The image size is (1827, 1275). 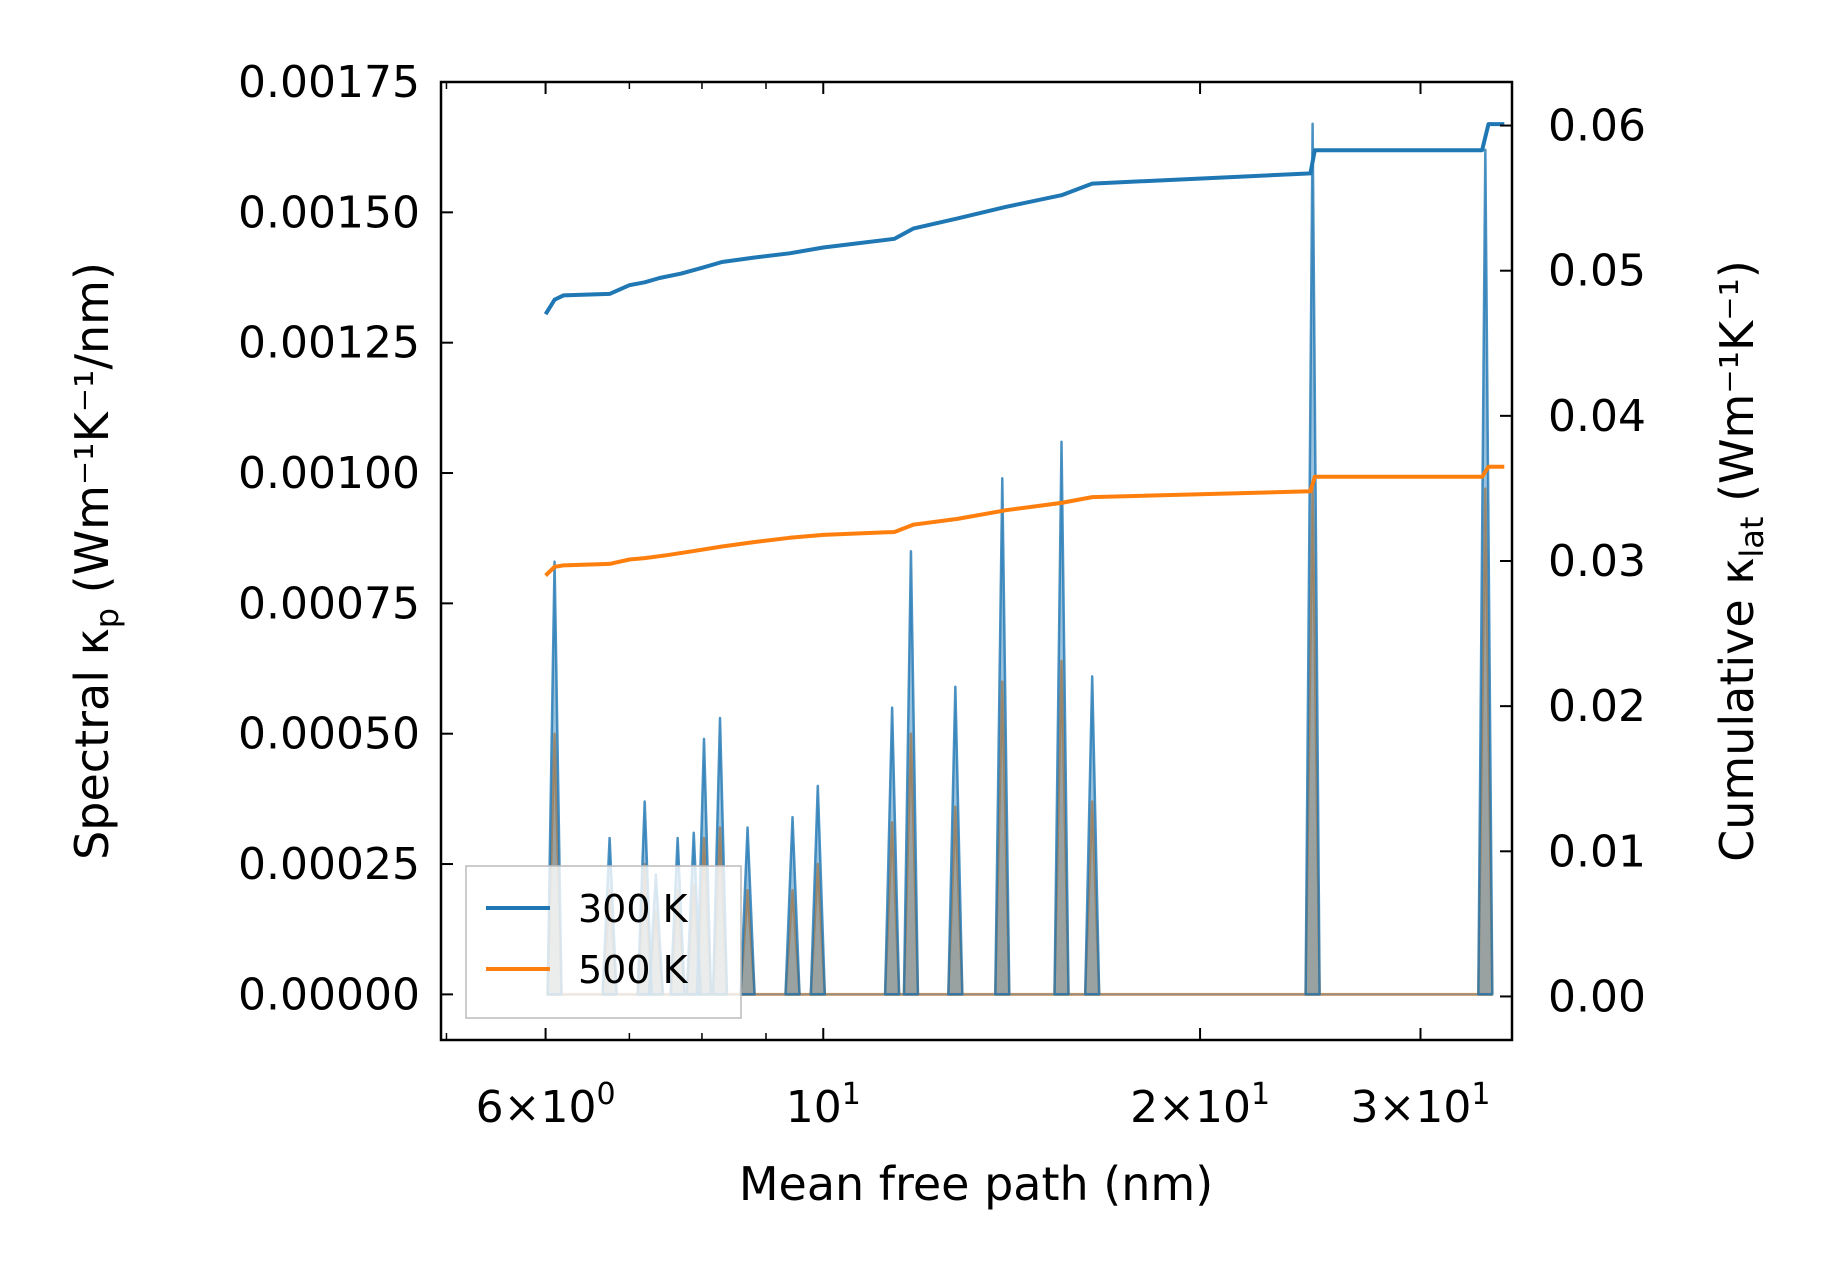 What do you see at coordinates (1597, 271) in the screenshot?
I see `y-right-tick-label-5: 0.05` at bounding box center [1597, 271].